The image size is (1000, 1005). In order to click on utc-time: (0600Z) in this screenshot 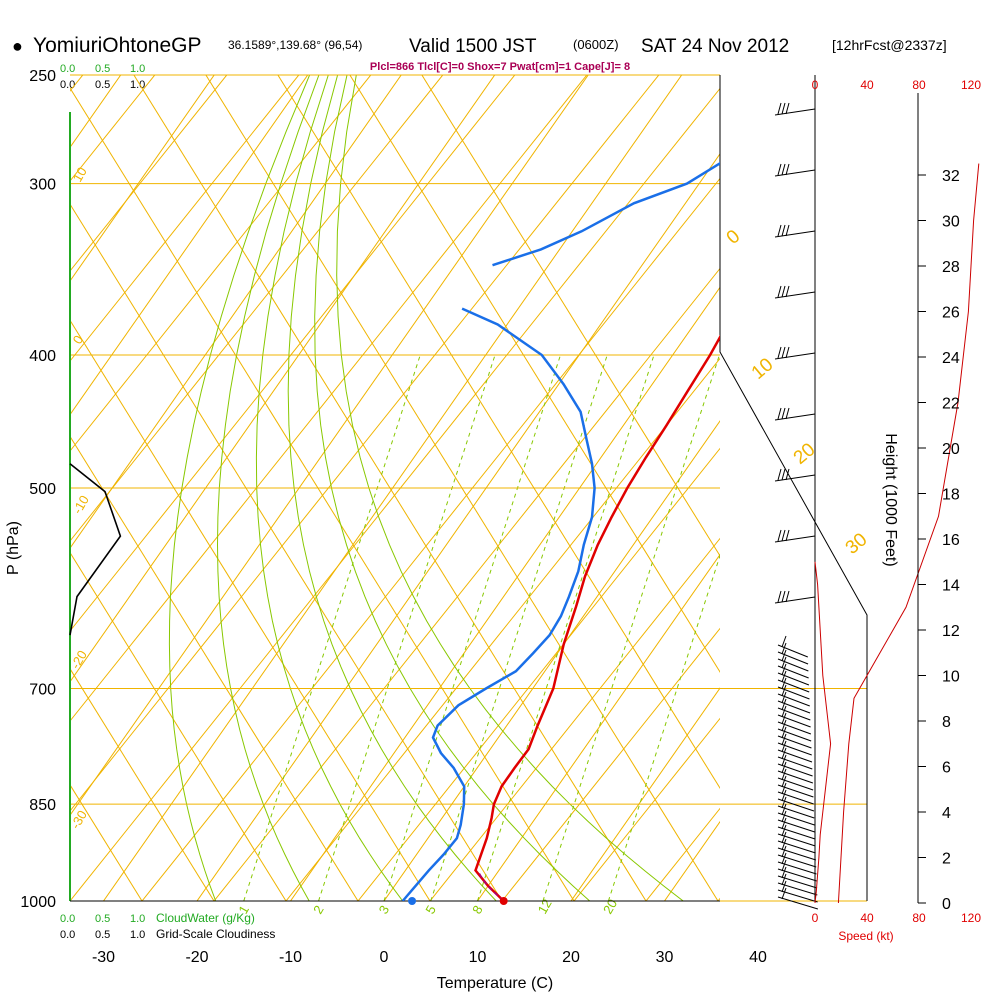, I will do `click(596, 44)`.